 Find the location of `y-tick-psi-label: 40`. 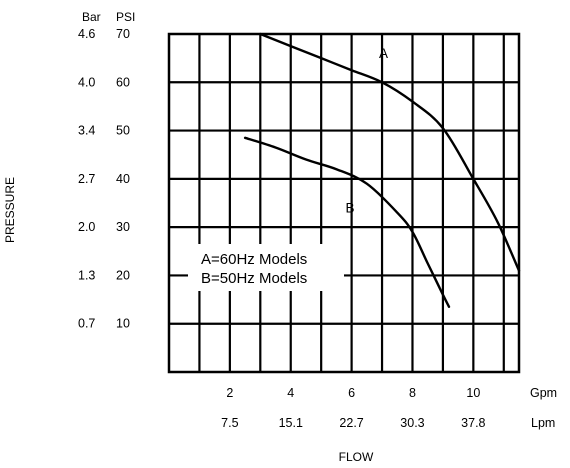

y-tick-psi-label: 40 is located at coordinates (123, 179).